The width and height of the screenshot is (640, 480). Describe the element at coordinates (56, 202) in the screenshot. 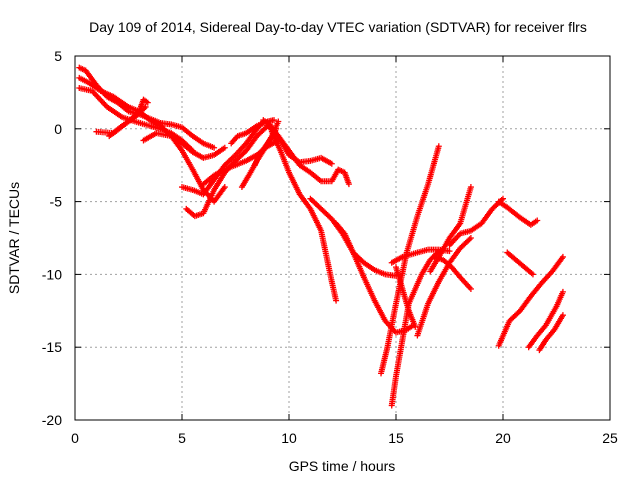

I see `y-tick-label: -5` at that location.